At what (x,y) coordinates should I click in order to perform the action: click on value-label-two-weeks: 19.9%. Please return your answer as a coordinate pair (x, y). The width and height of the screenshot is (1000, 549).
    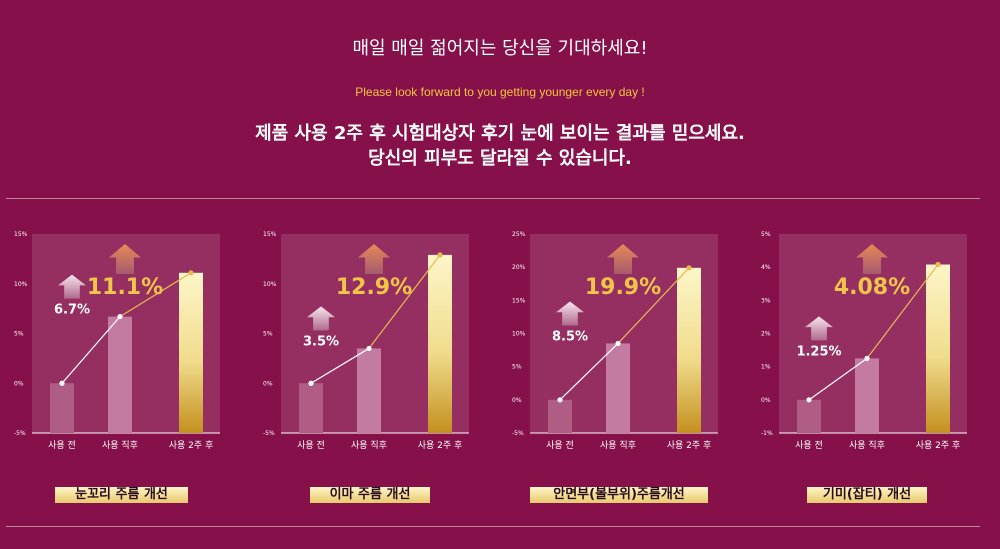
    Looking at the image, I should click on (623, 287).